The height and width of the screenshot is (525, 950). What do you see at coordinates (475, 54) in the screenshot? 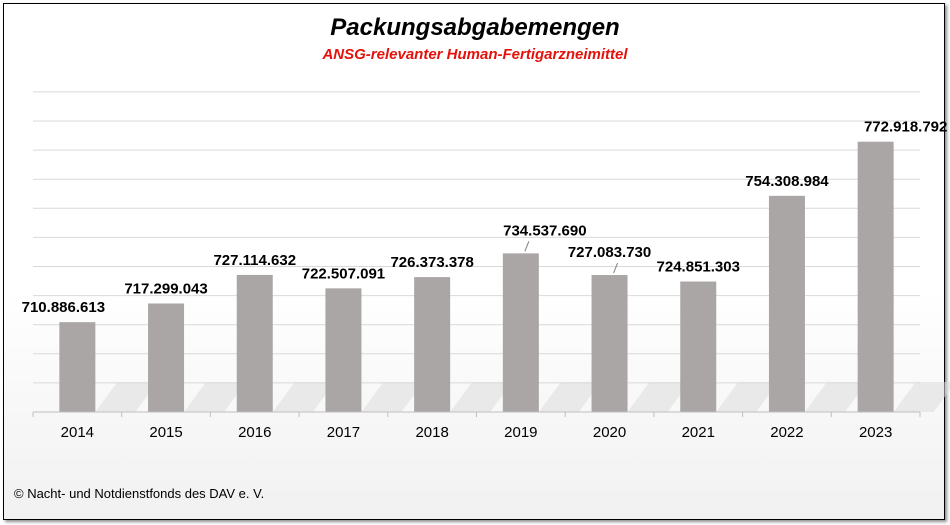
I see `chart-subtitle: ANSG-relevanter Human-Fertigarzneimittel` at bounding box center [475, 54].